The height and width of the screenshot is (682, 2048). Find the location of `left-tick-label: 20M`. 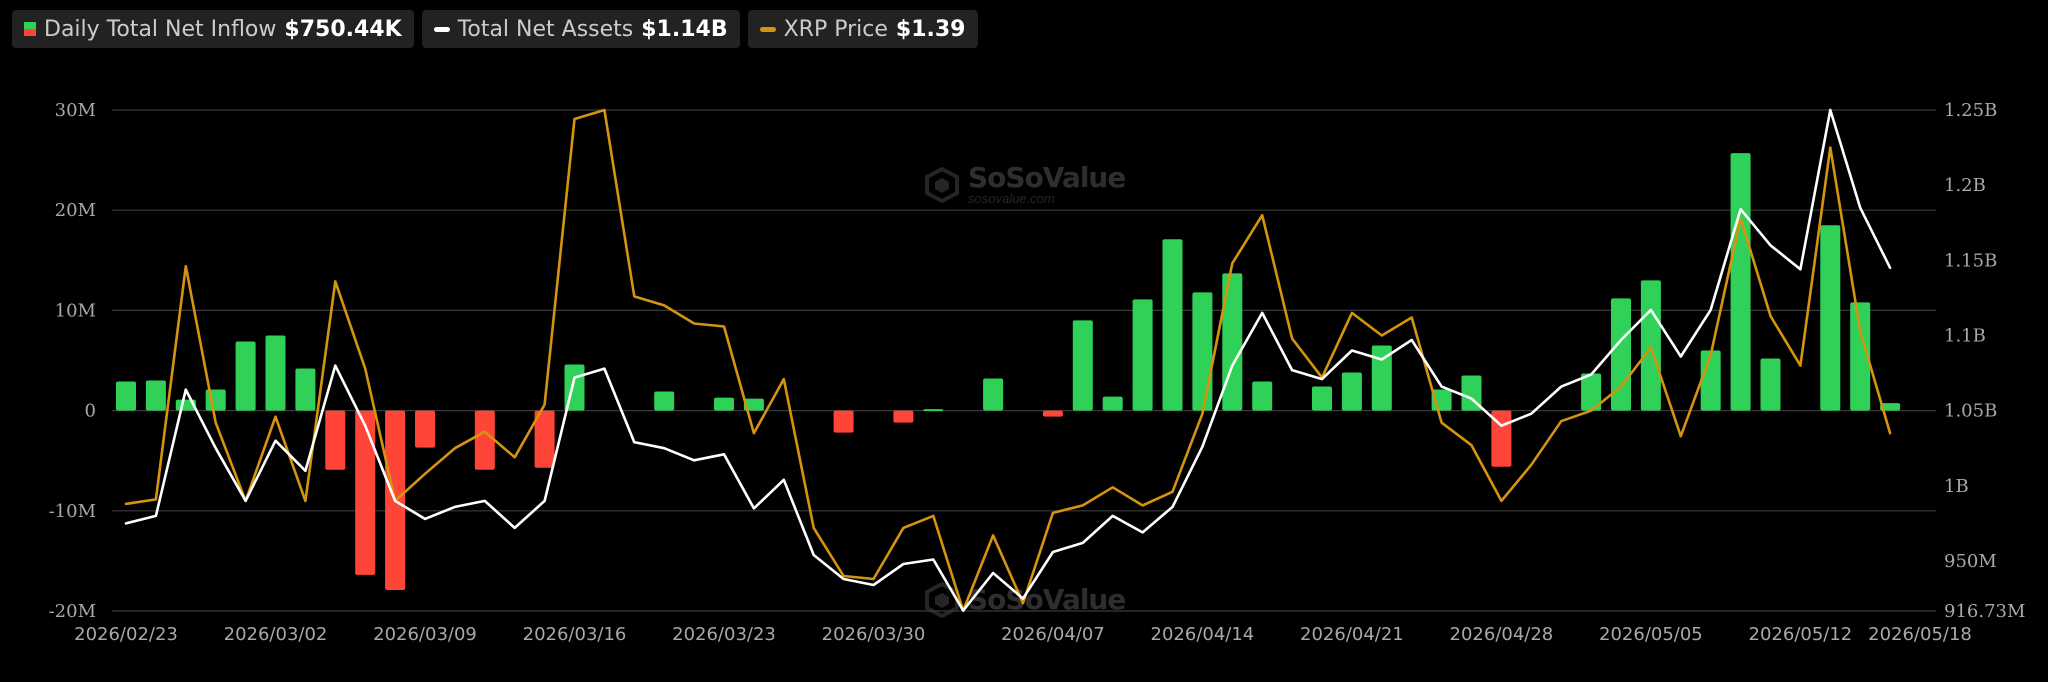

left-tick-label: 20M is located at coordinates (75, 210).